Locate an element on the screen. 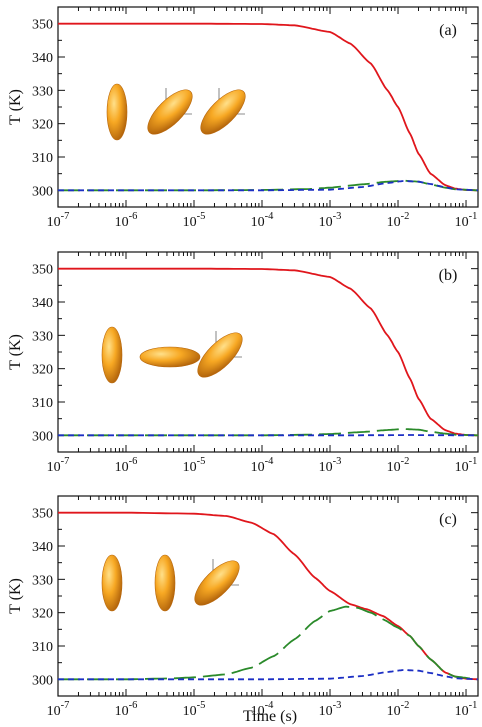 Image resolution: width=482 pixels, height=727 pixels. x-axis-label: Time (s) is located at coordinates (270, 716).